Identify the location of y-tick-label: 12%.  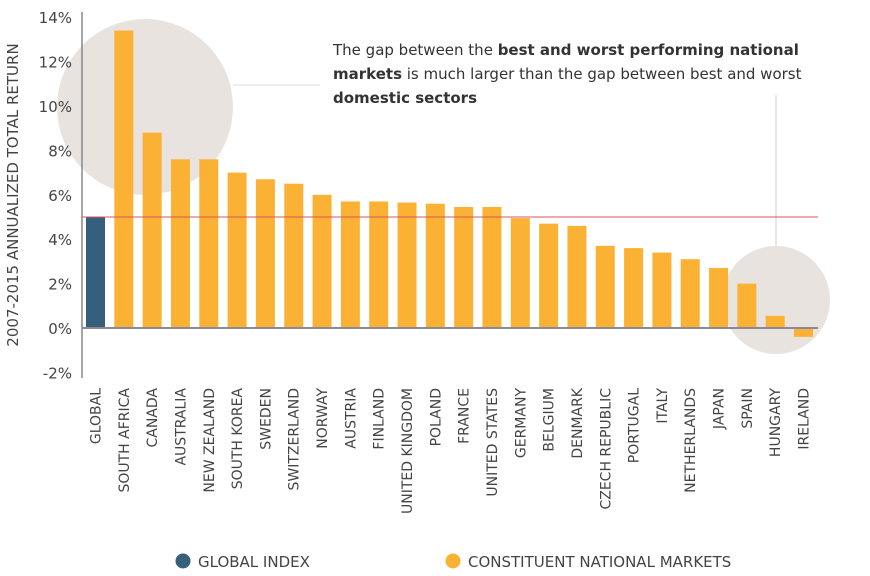
(55, 63).